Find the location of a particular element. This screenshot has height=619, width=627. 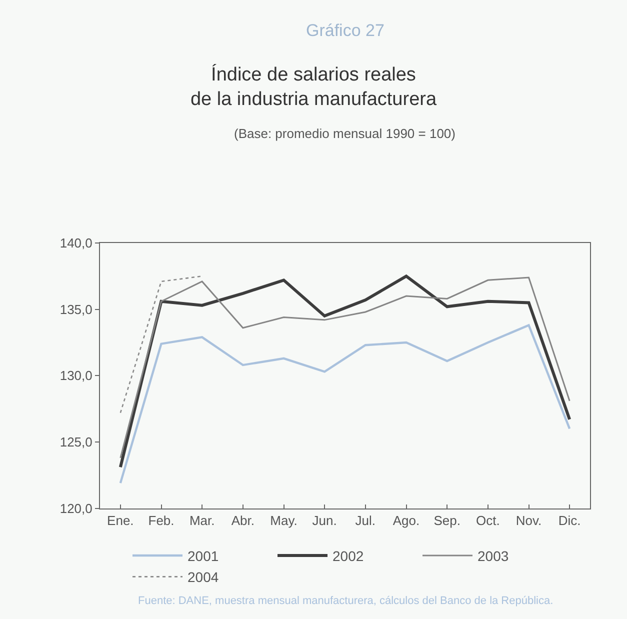

x-tick-label: Ene. is located at coordinates (120, 520).